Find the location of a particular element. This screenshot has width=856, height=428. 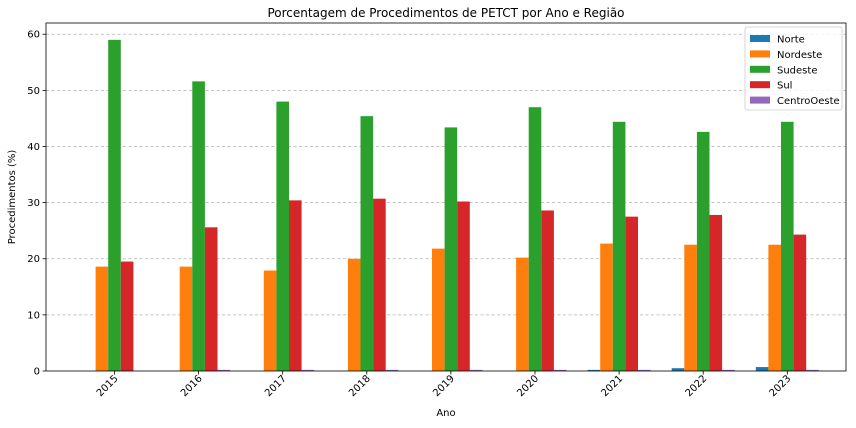

bar-nordeste-2019 is located at coordinates (438, 309).